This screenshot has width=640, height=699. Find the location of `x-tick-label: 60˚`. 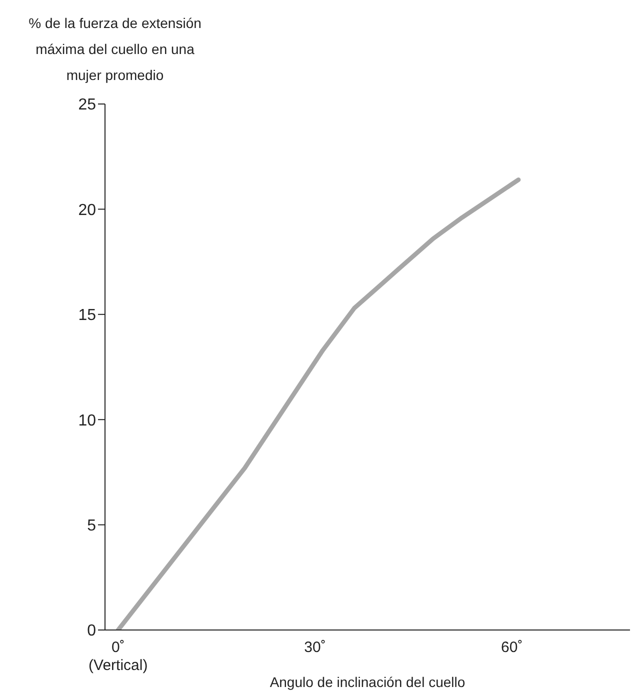

x-tick-label: 60˚ is located at coordinates (512, 647).